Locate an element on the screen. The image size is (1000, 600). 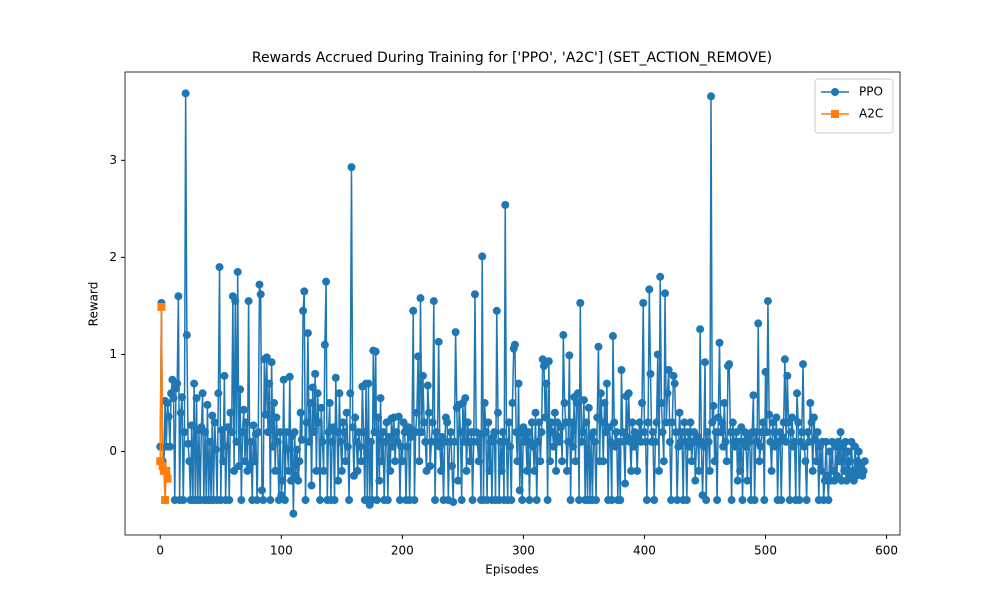
y-tick-label: 2 is located at coordinates (113, 257).